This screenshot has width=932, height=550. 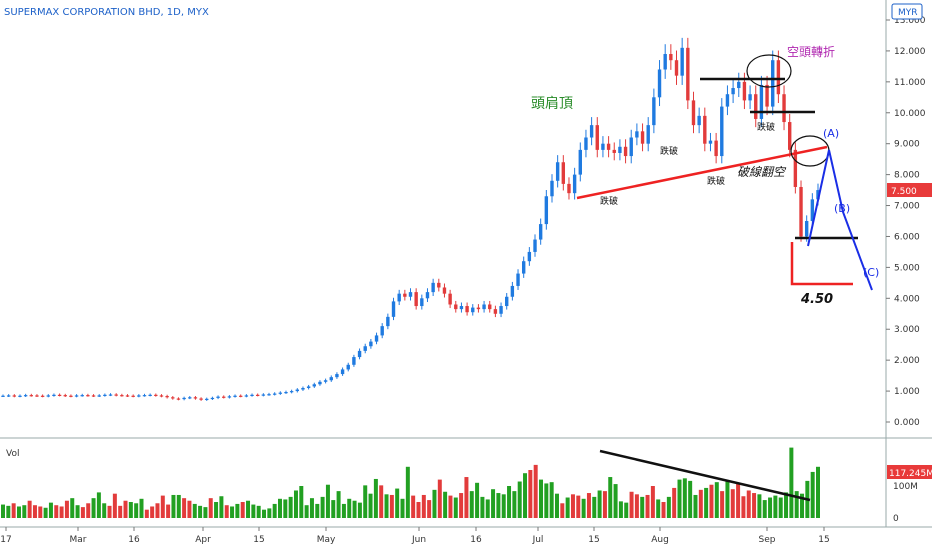 I want to click on time-axis: 17 Mar 16 Apr 15 May Jun 16 Jul 15 Aug Sep 15, so click(x=415, y=536).